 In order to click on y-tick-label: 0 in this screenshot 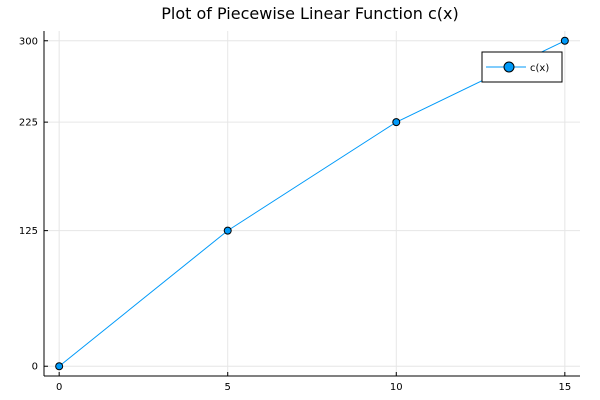, I will do `click(35, 367)`.